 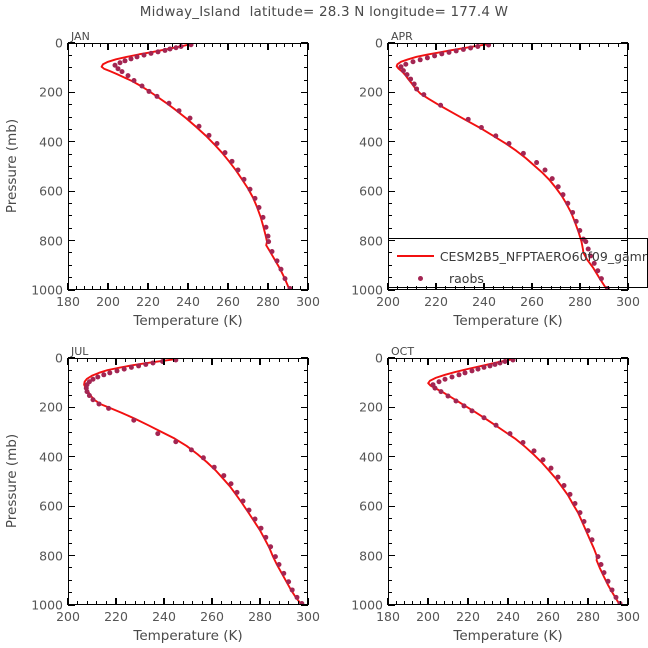 What do you see at coordinates (51, 457) in the screenshot?
I see `ytick-label-jul: 400` at bounding box center [51, 457].